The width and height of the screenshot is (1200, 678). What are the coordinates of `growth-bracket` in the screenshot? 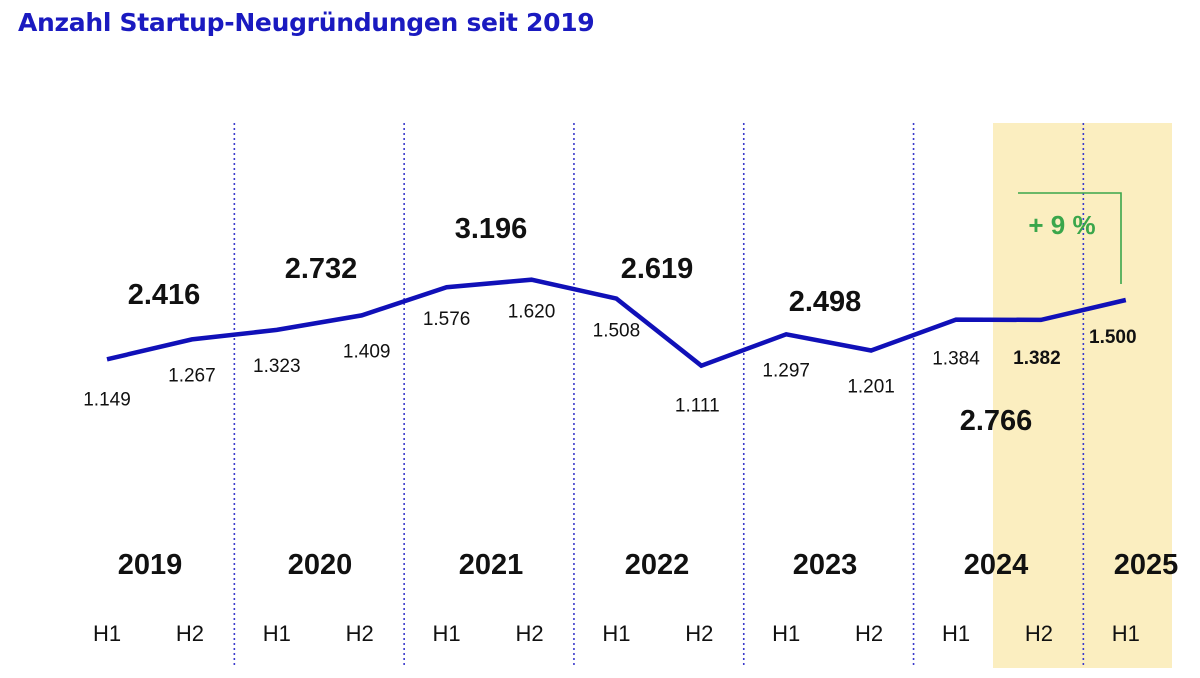 It's located at (1070, 238).